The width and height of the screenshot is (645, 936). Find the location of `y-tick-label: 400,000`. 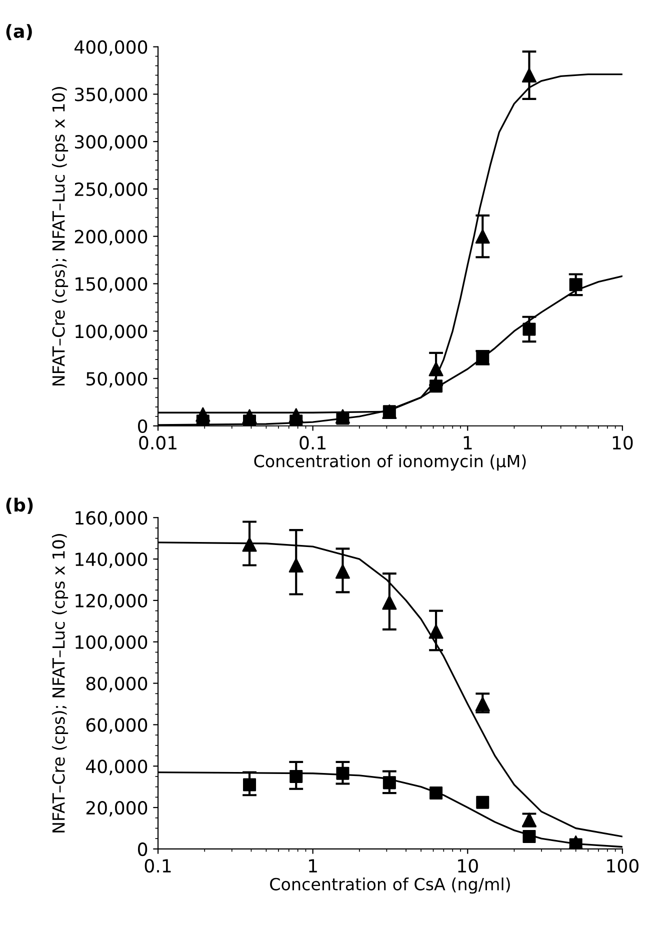

y-tick-label: 400,000 is located at coordinates (111, 48).